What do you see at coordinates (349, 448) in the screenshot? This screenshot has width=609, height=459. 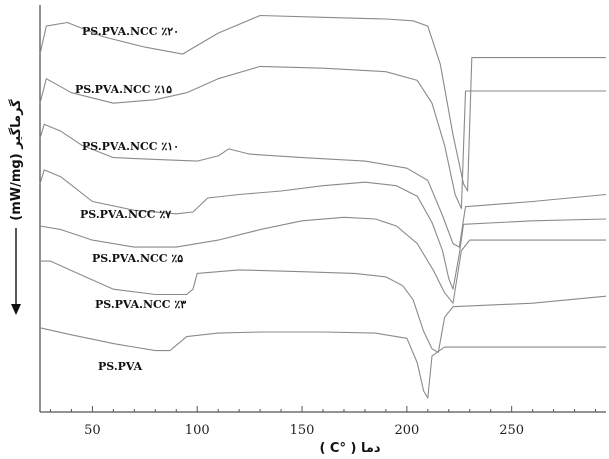 I see `x-axis-title: دما ( °C )` at bounding box center [349, 448].